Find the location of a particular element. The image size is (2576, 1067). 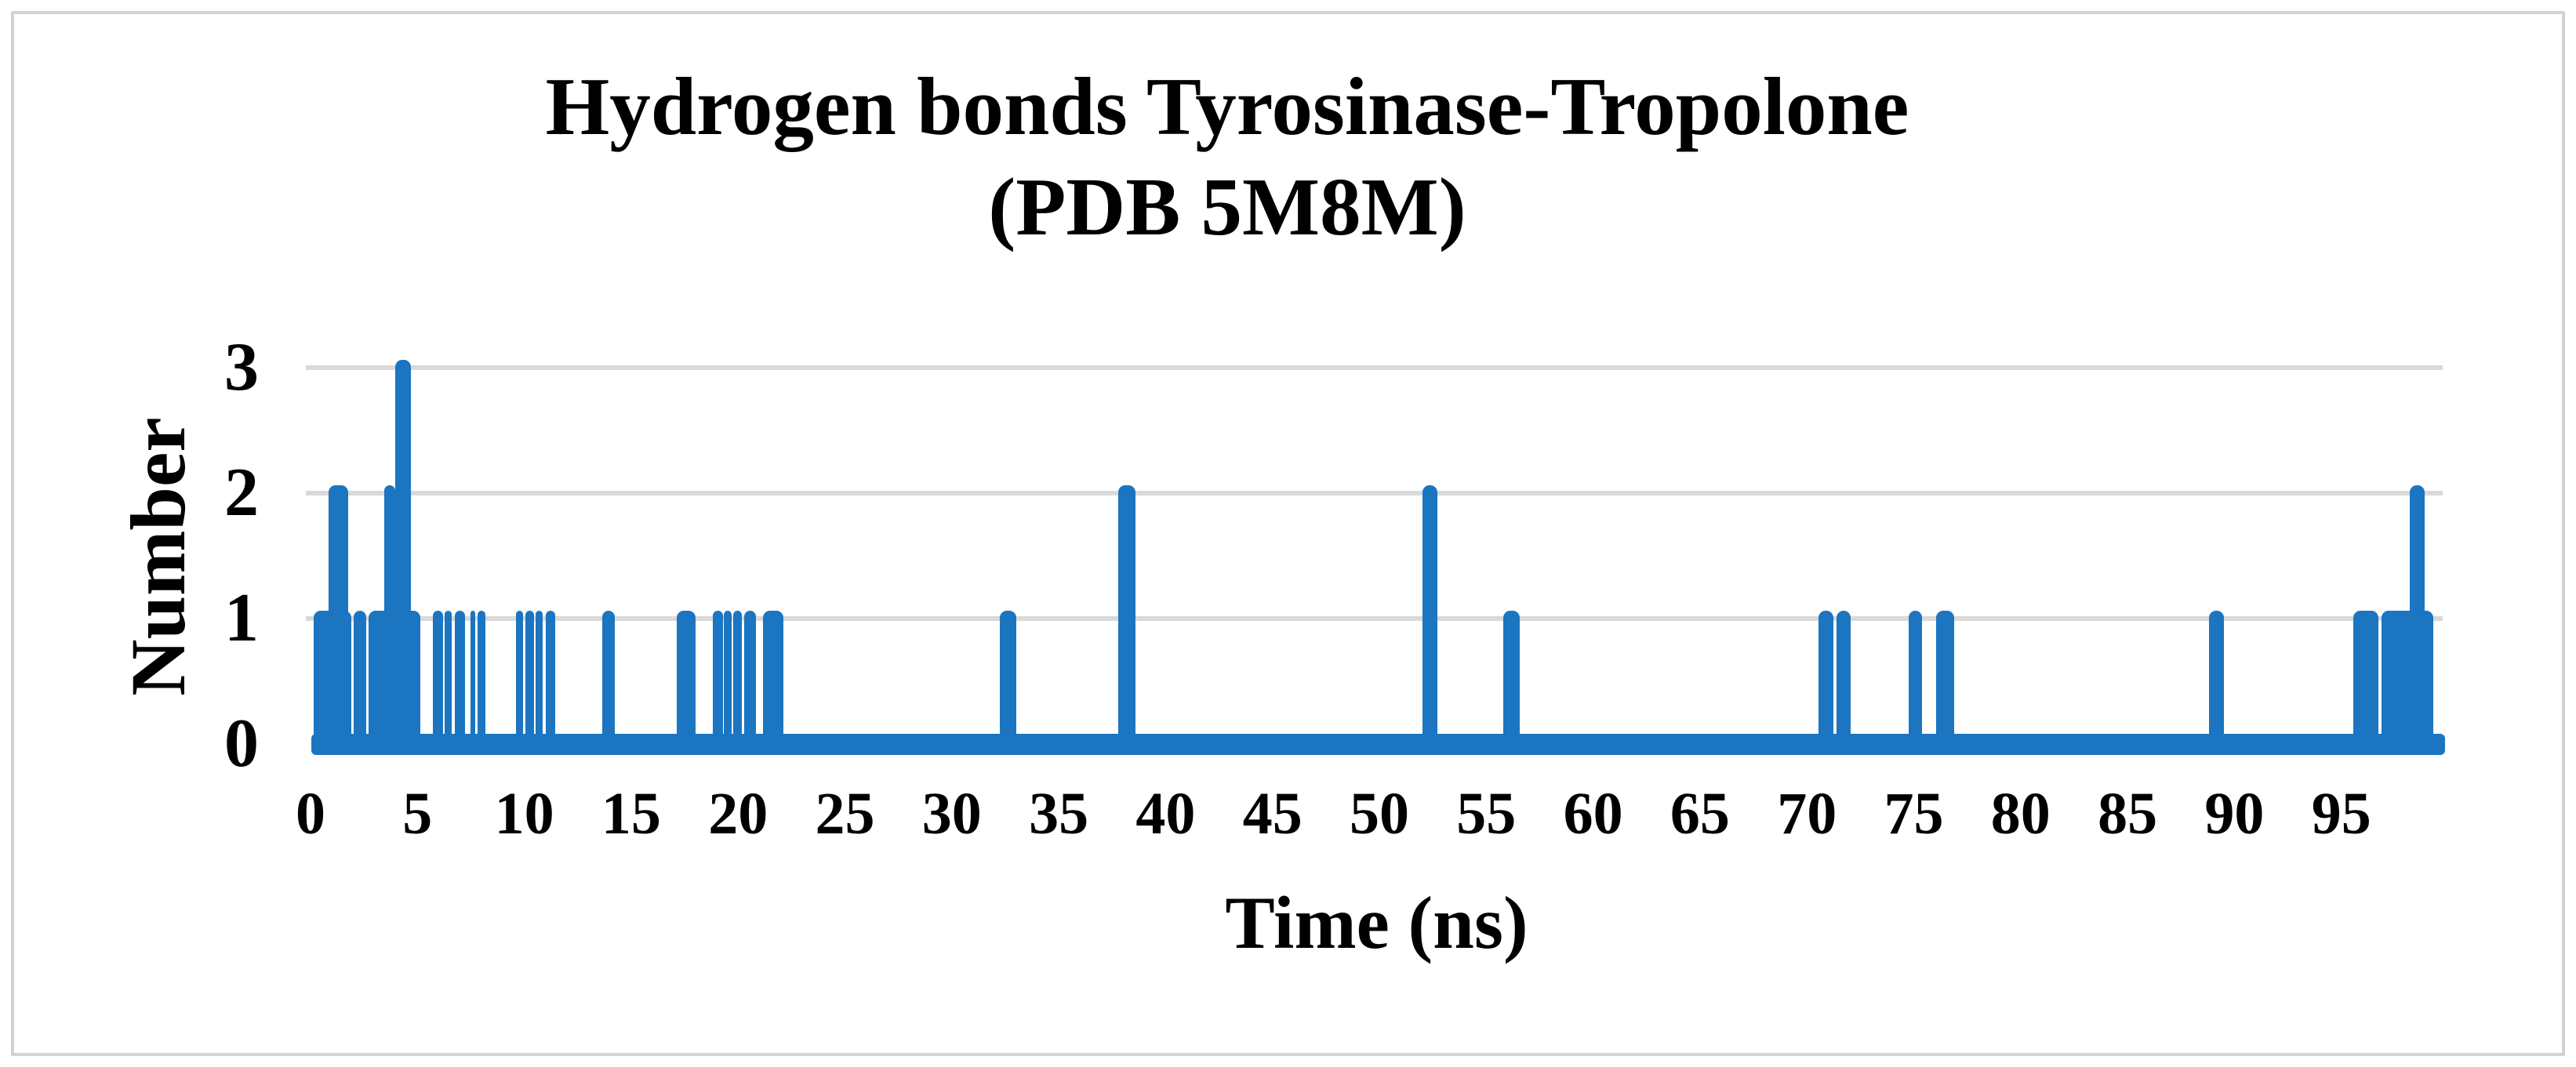

x-tick-label: 30 is located at coordinates (951, 814).